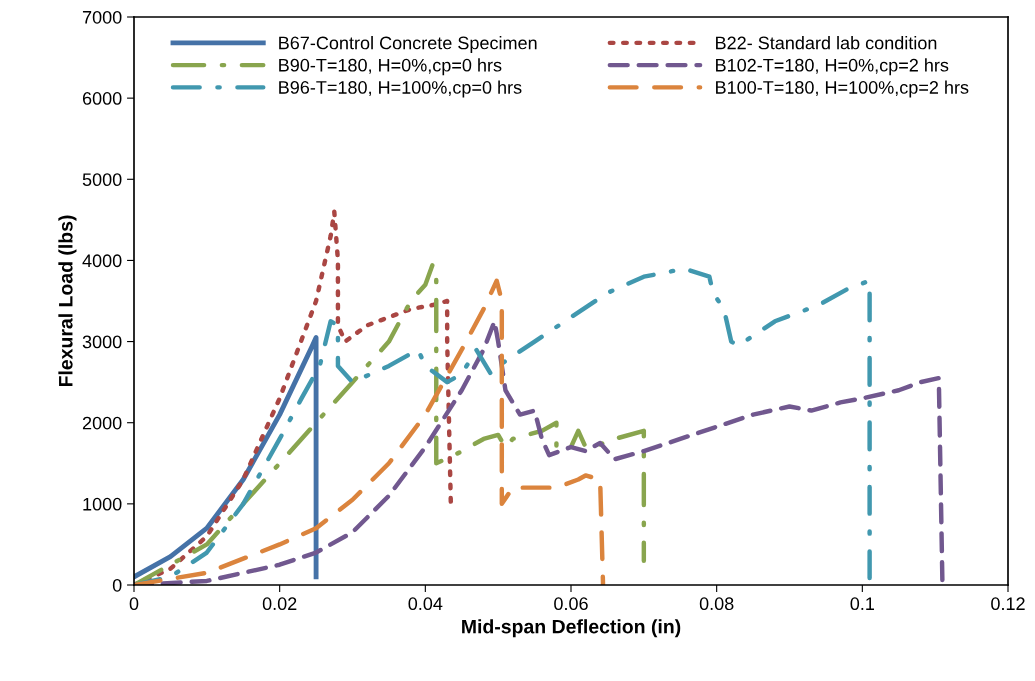  Describe the element at coordinates (842, 89) in the screenshot. I see `legend-label: B100-T=180, H=100%,cp=2 hrs` at that location.